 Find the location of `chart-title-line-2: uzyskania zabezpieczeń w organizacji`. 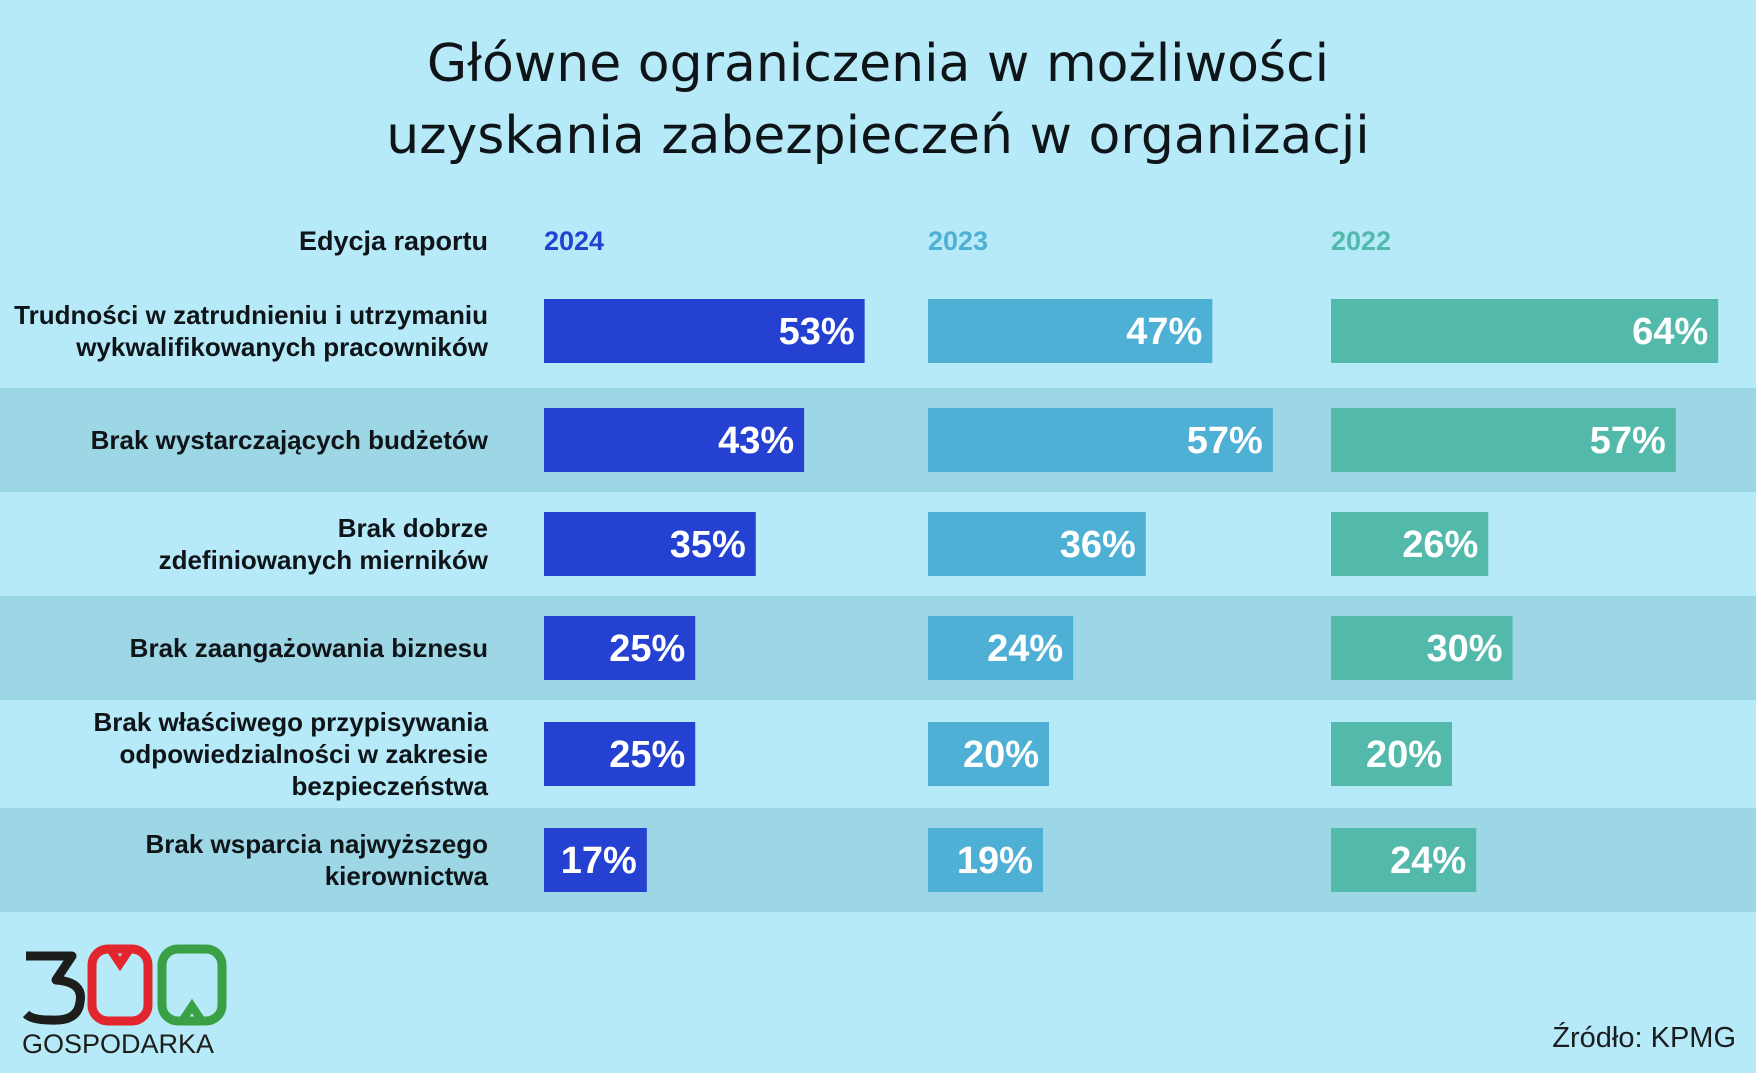

chart-title-line-2: uzyskania zabezpieczeń w organizacji is located at coordinates (878, 136).